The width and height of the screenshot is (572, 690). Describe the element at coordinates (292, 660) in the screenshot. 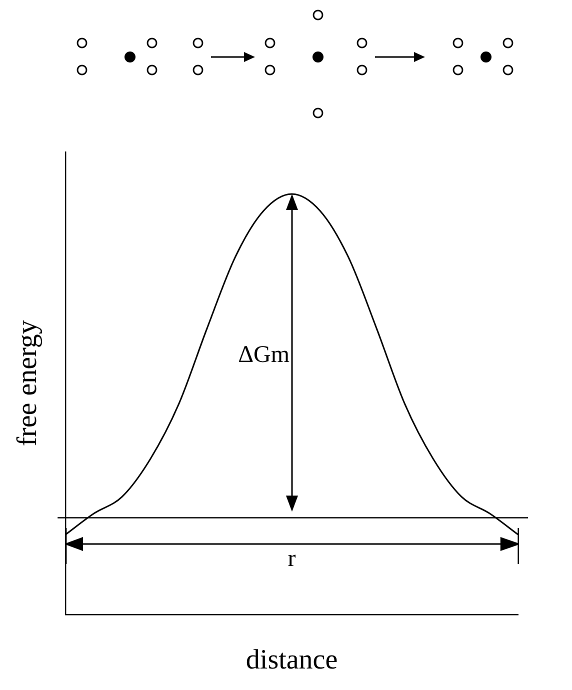

I see `x-axis-title: distance` at that location.